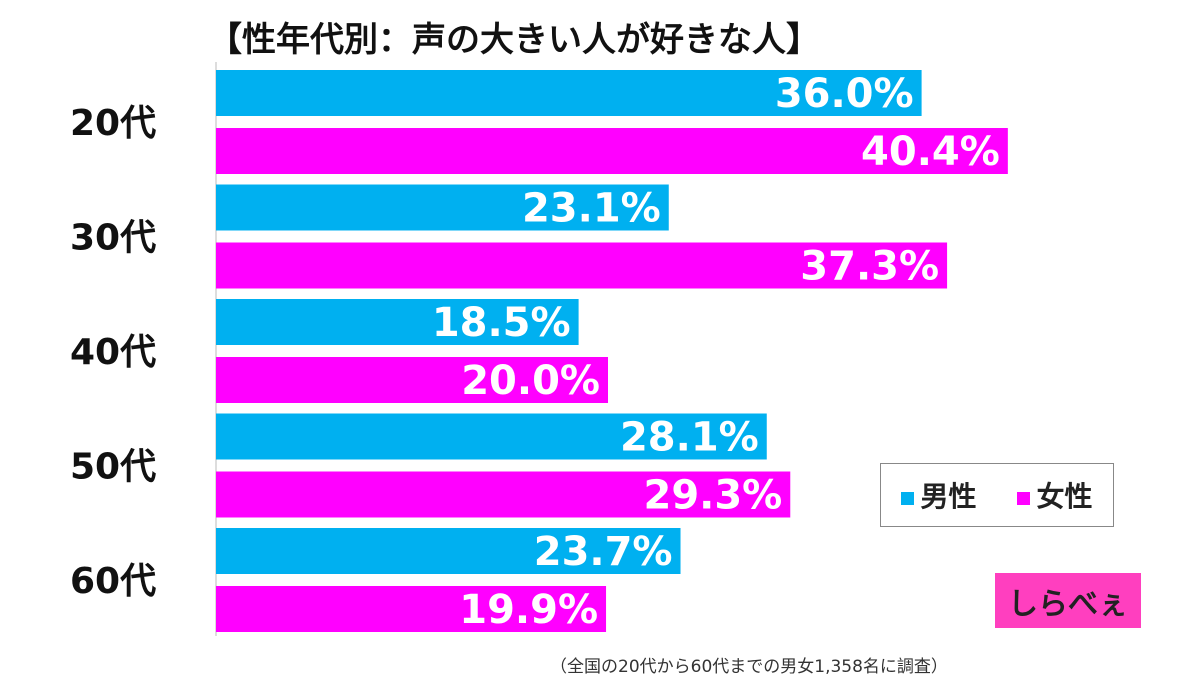 The width and height of the screenshot is (1200, 692). Describe the element at coordinates (113, 123) in the screenshot. I see `category-label: 20代` at that location.